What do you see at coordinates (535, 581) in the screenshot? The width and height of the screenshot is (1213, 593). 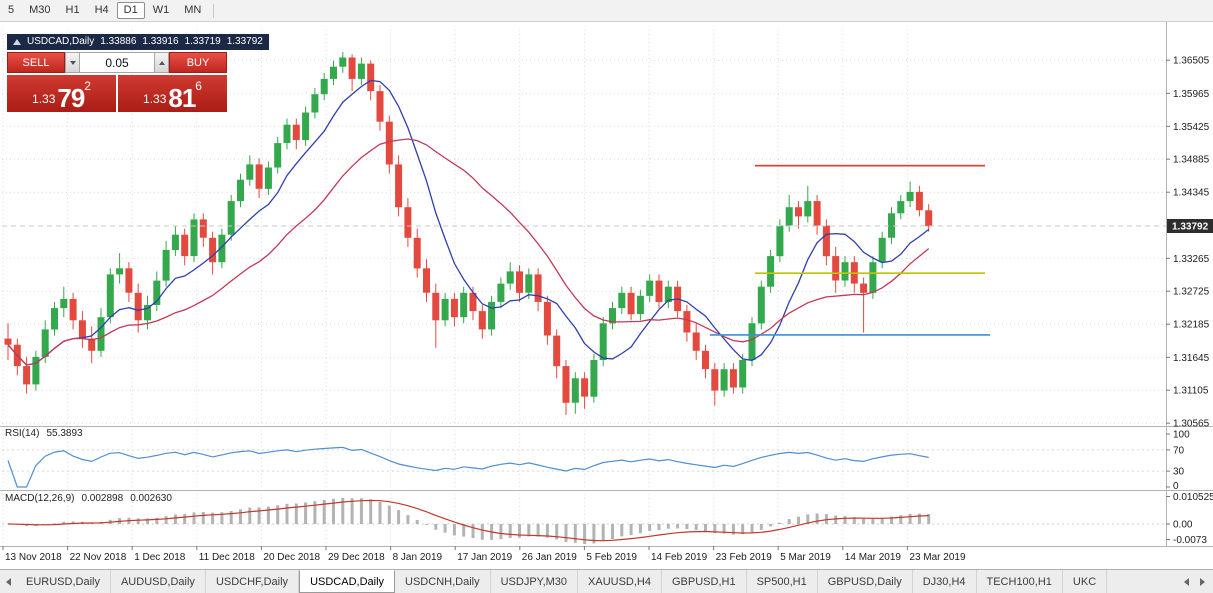 I see `tab-usdjpy-m30: USDJPY,M30` at bounding box center [535, 581].